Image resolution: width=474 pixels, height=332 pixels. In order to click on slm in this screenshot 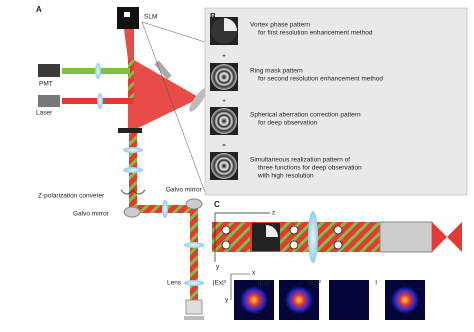, I will do `click(128, 18)`.